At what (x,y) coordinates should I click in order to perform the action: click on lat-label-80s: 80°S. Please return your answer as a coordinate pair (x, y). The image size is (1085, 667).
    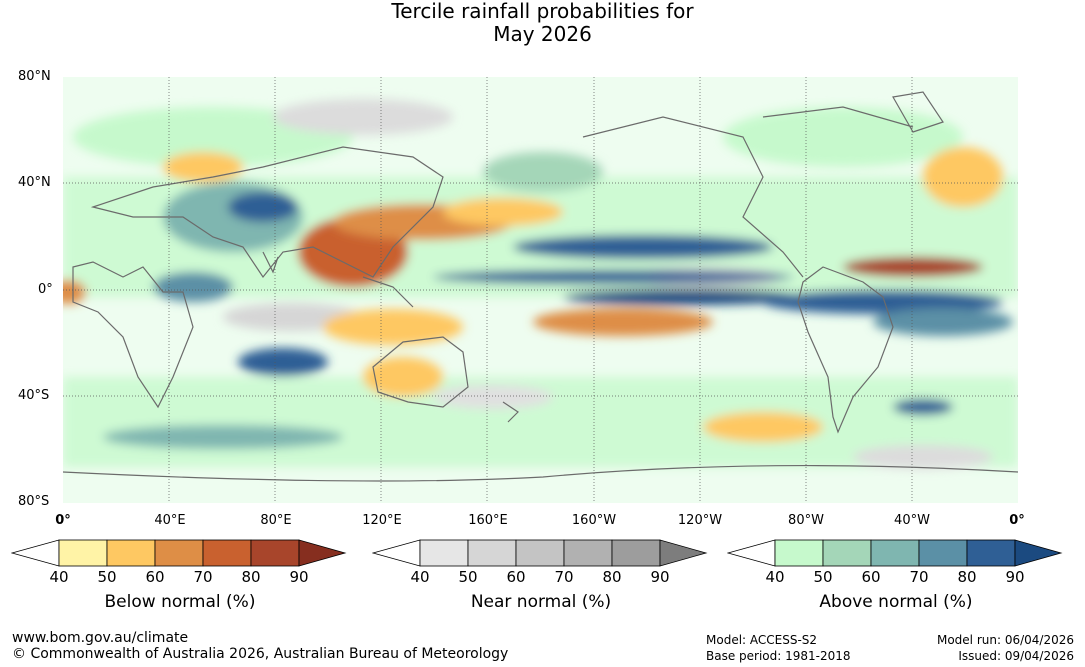
    Looking at the image, I should click on (34, 501).